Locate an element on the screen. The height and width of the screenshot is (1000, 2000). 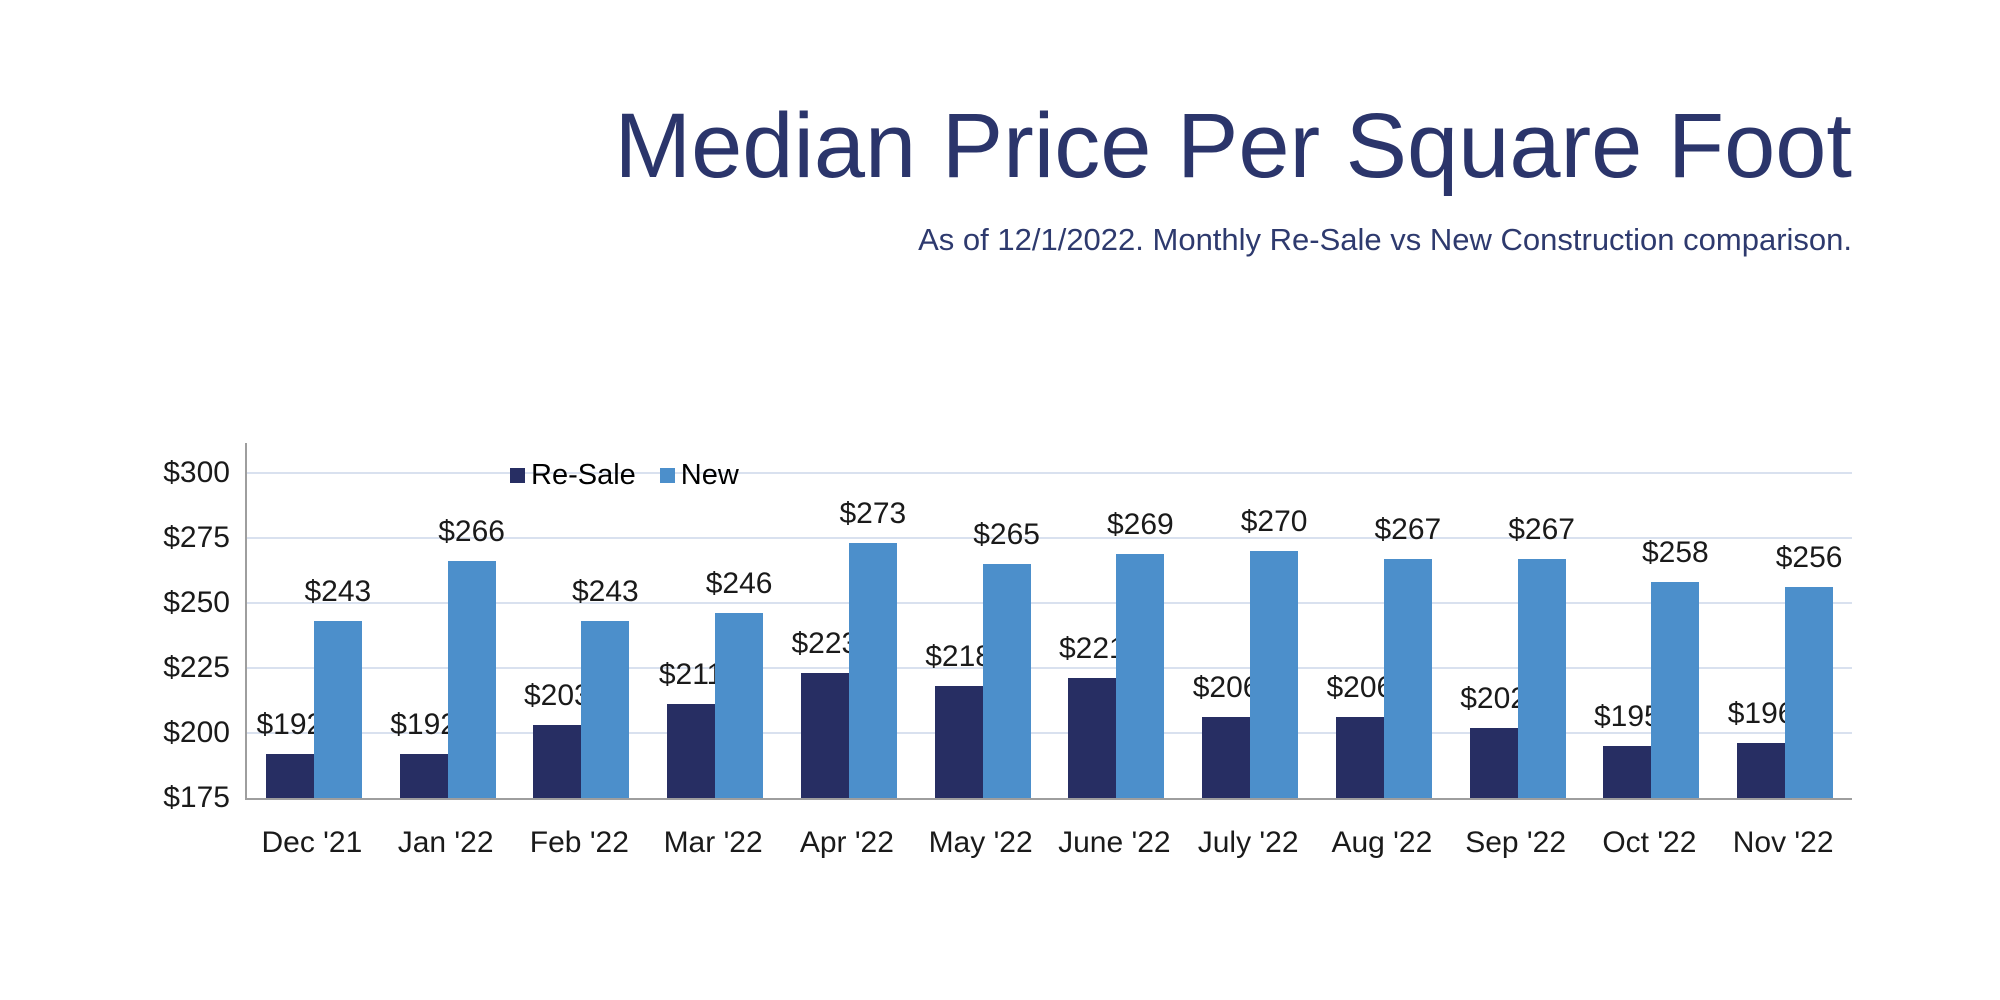
y-axis-label: $200 is located at coordinates (196, 732).